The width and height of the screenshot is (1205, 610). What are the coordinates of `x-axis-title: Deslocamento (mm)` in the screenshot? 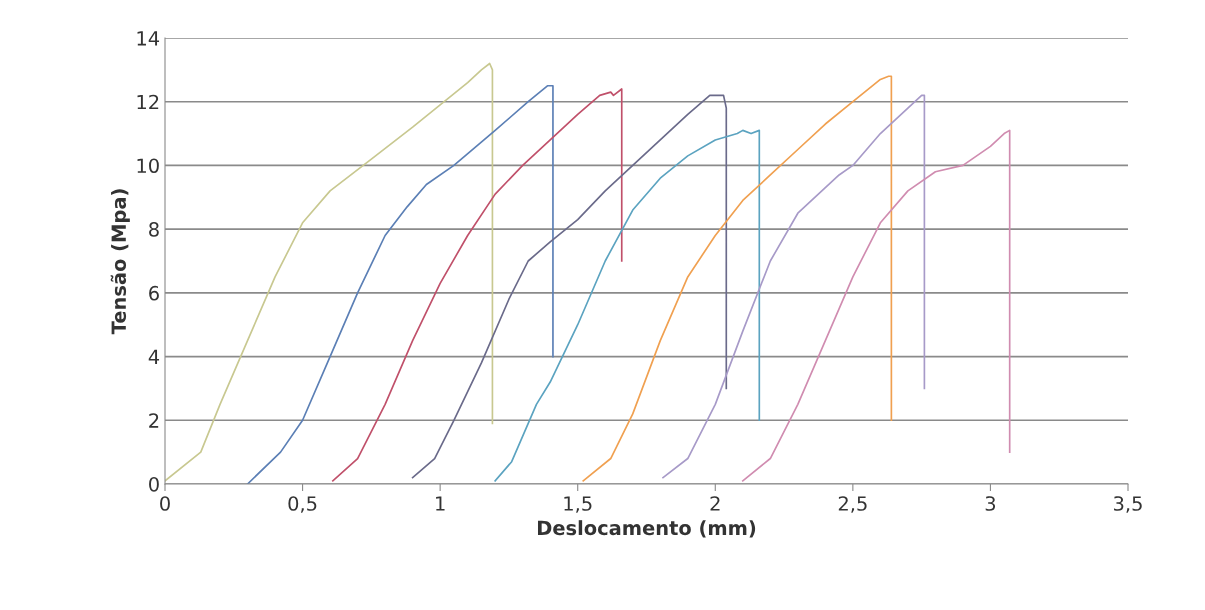 It's located at (646, 529).